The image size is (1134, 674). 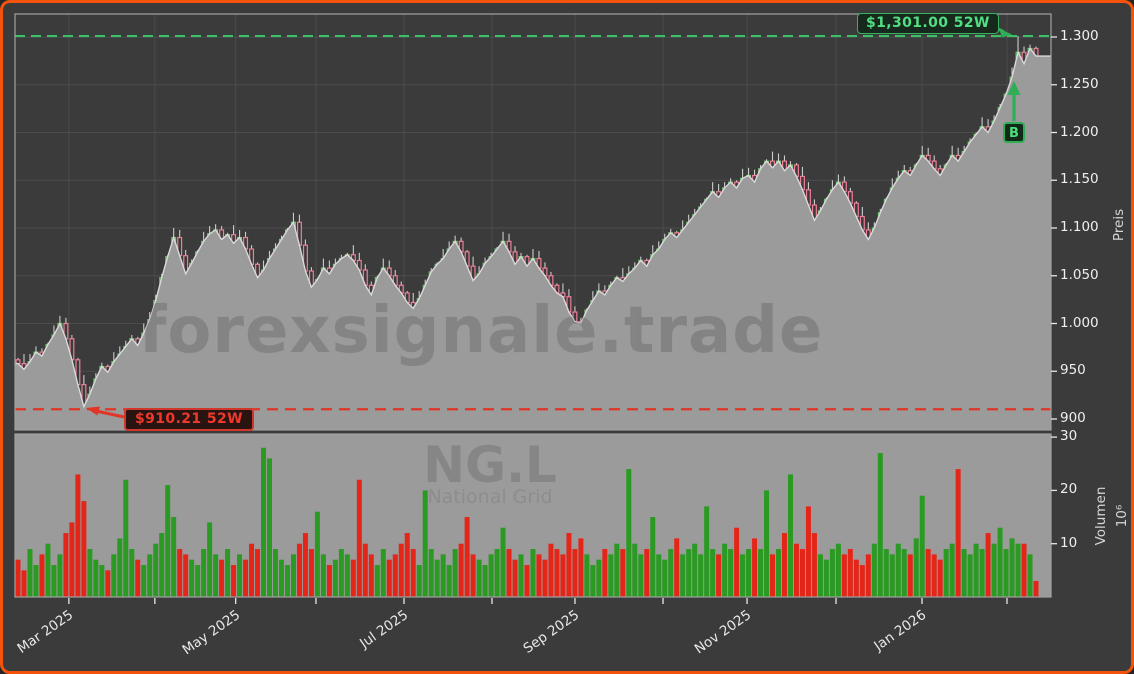 I want to click on volume-axis-label: Volumen, so click(x=1101, y=516).